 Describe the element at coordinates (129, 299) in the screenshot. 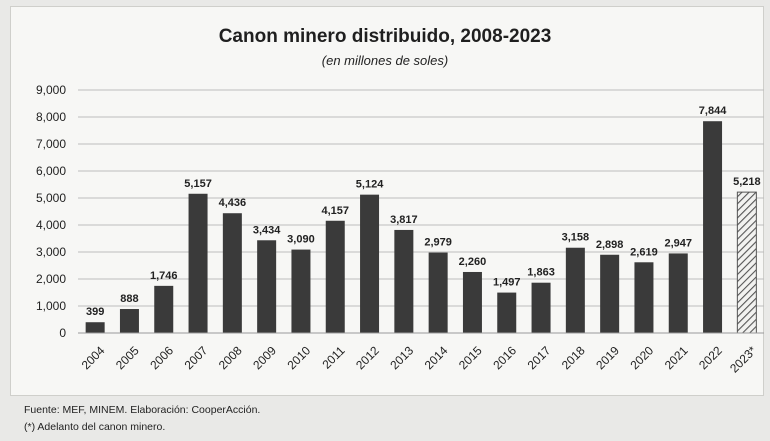

I see `data-label: 888` at that location.